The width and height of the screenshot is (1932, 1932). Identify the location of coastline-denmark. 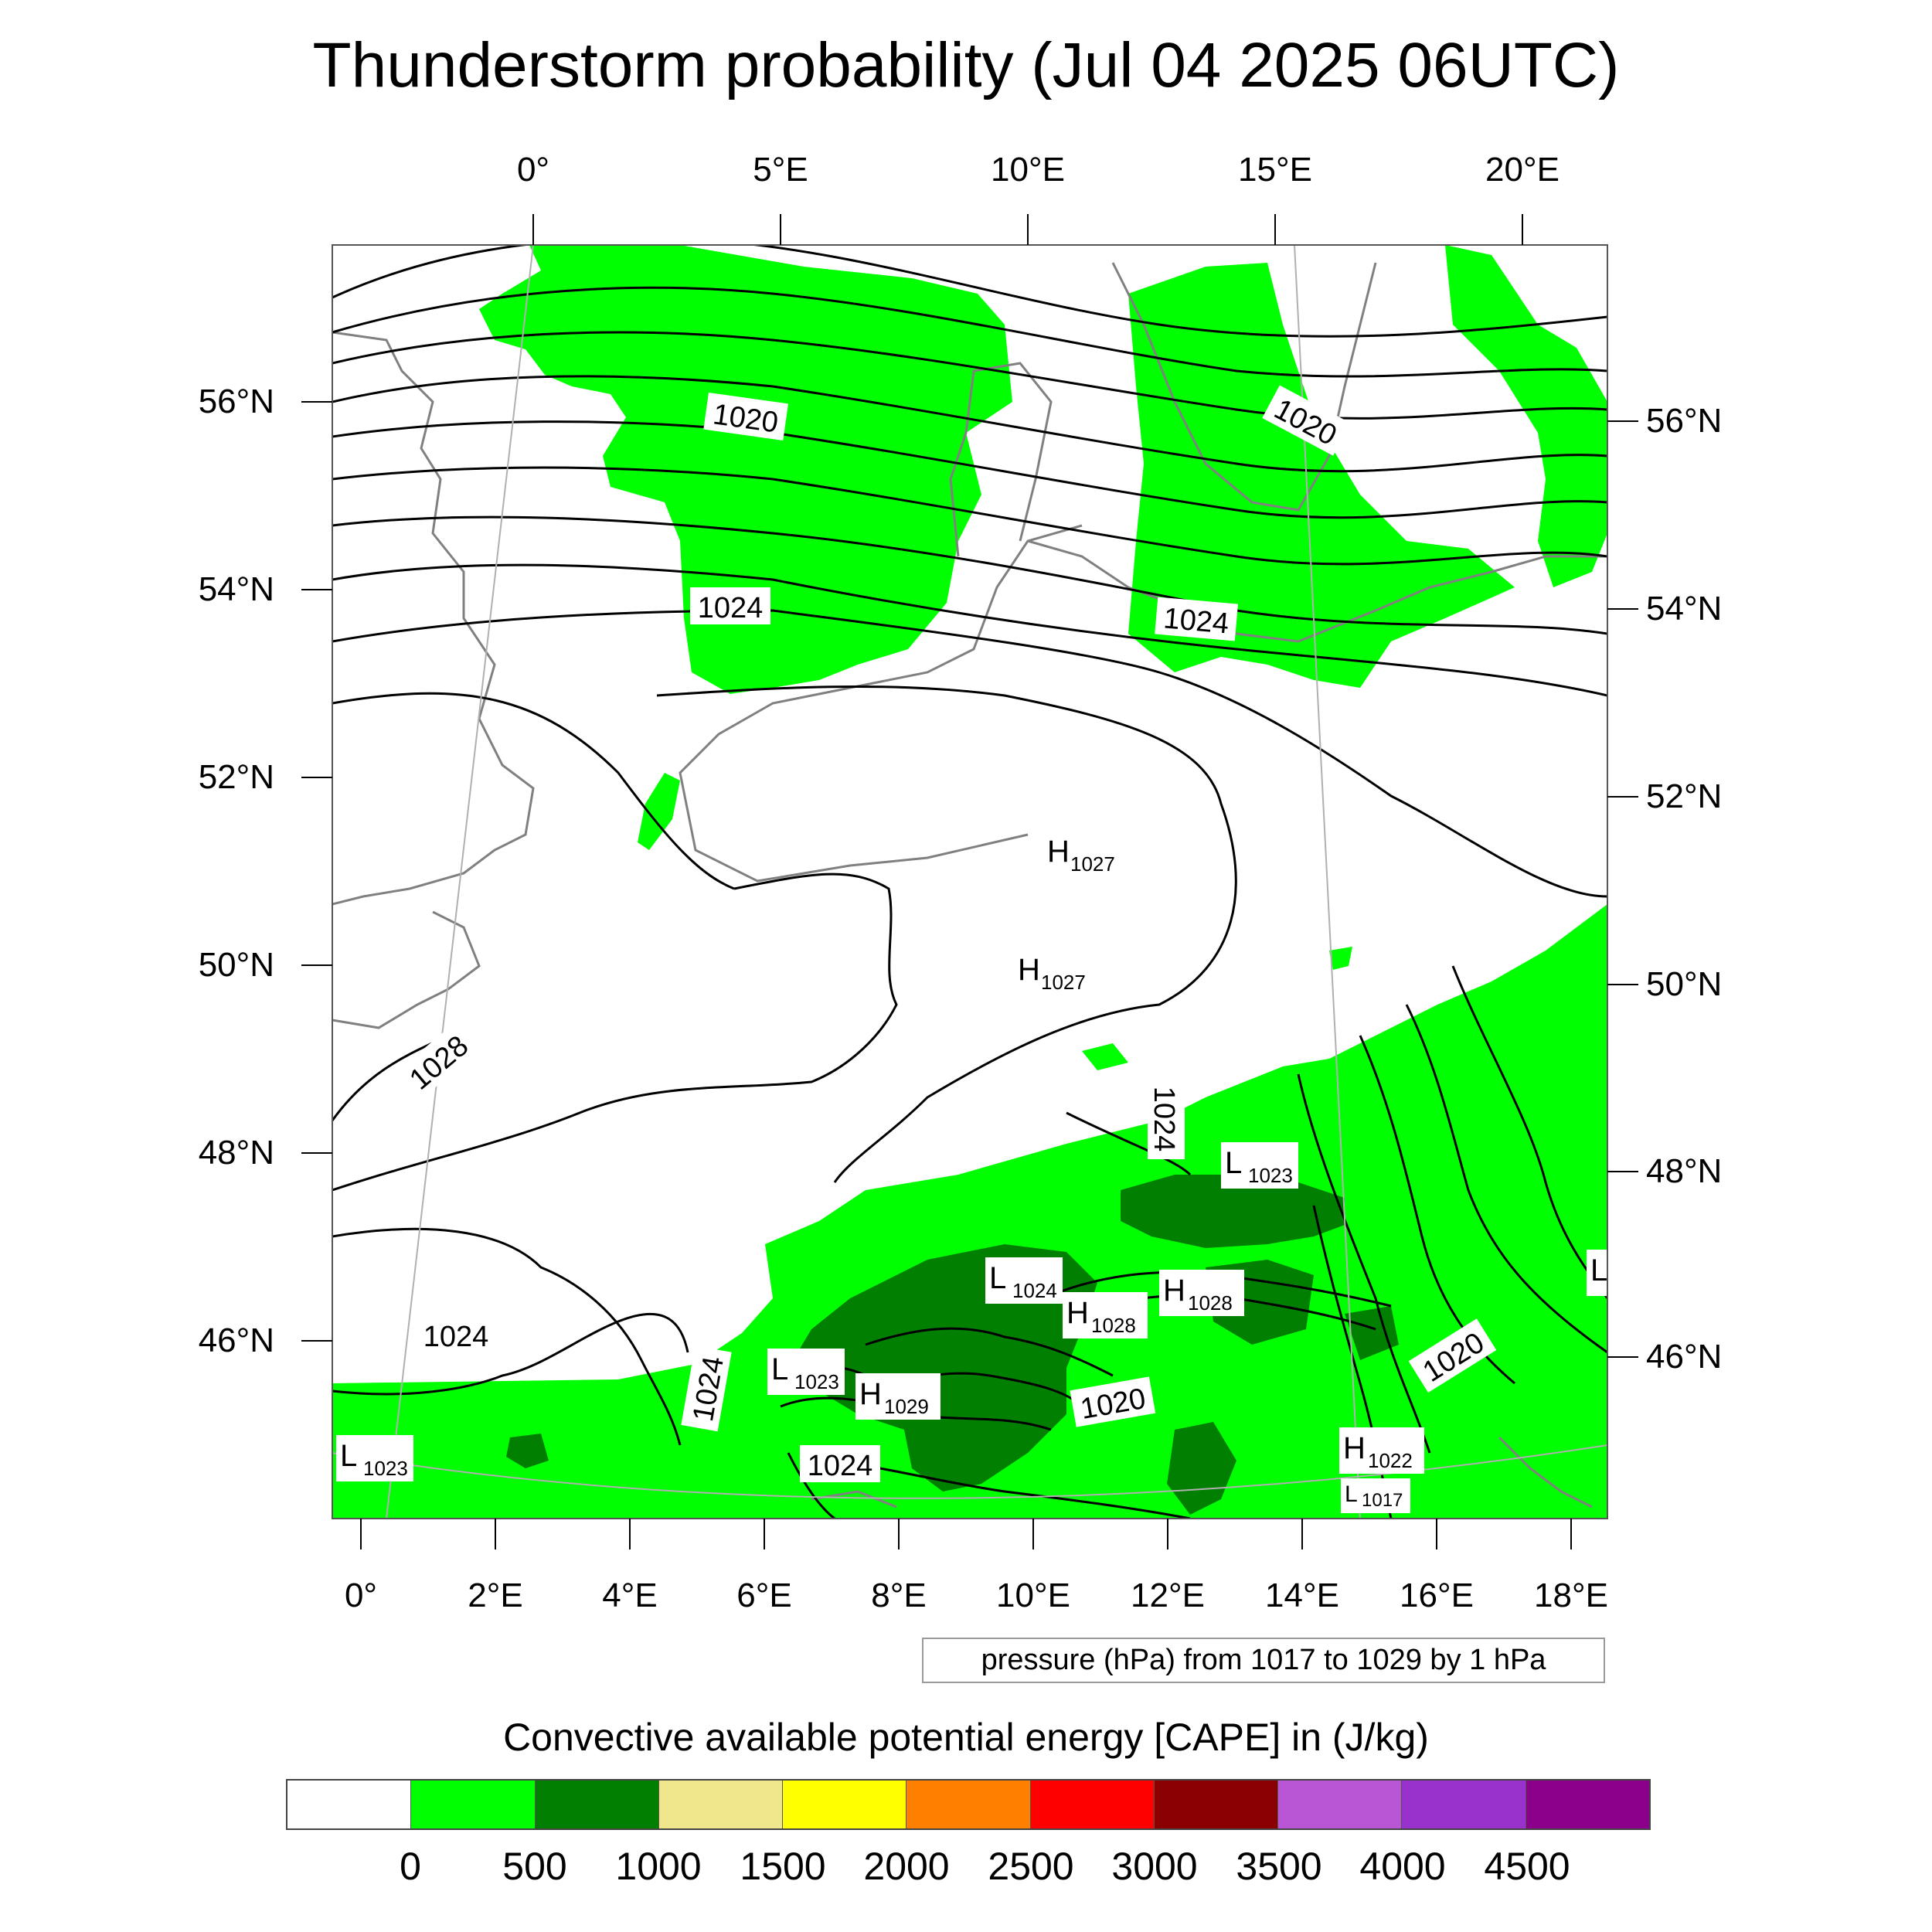
(1001, 460).